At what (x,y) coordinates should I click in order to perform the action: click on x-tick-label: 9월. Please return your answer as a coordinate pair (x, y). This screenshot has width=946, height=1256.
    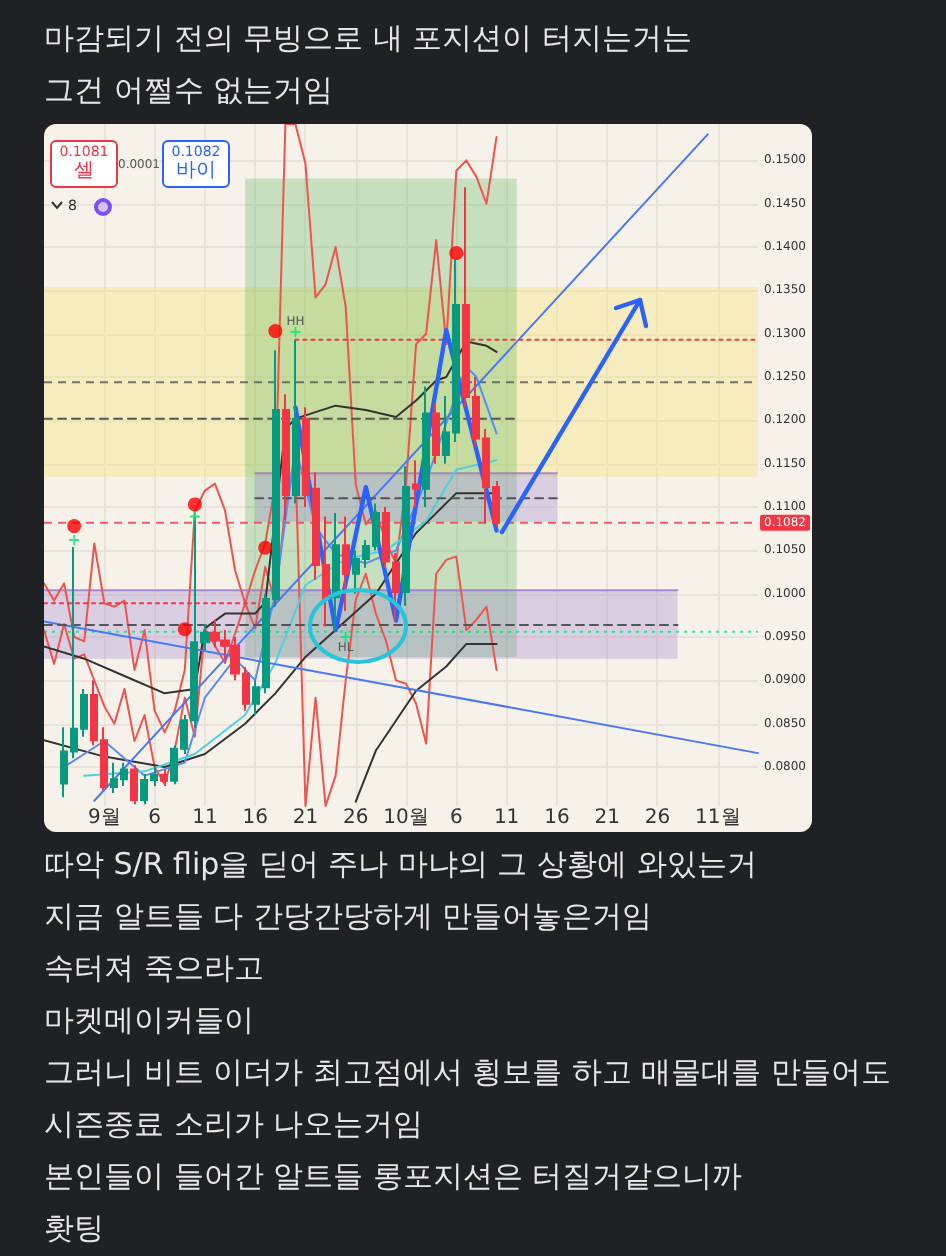
    Looking at the image, I should click on (104, 818).